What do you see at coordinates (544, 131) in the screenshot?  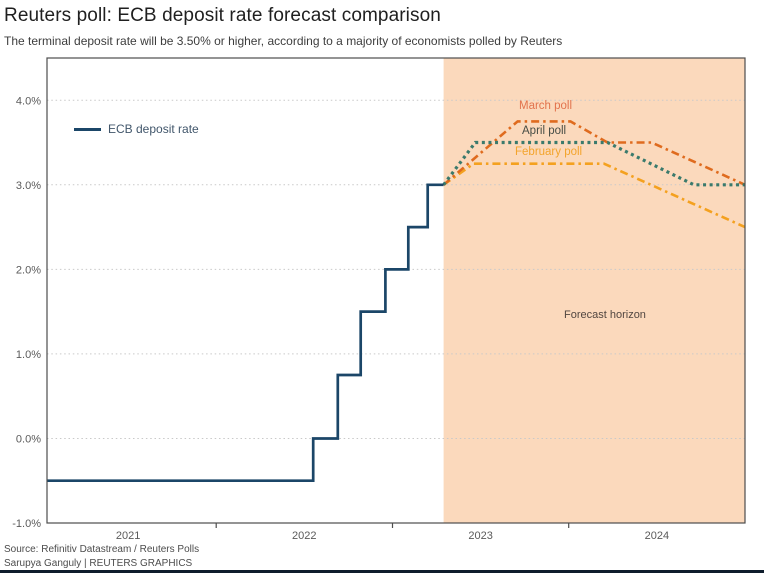 I see `april-poll-label: April poll` at bounding box center [544, 131].